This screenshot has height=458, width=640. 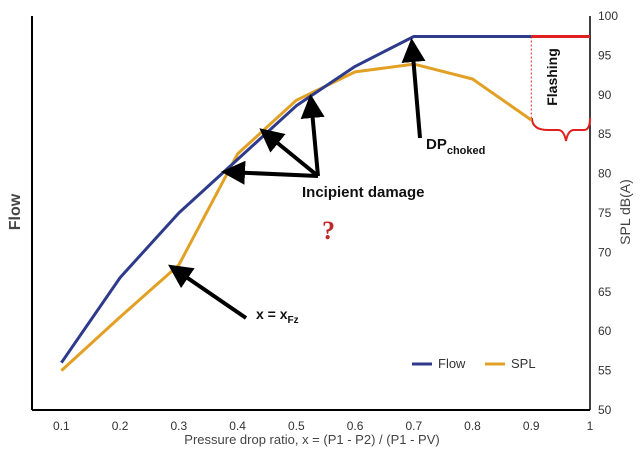 I want to click on y-right-tick-label: 65, so click(x=605, y=292).